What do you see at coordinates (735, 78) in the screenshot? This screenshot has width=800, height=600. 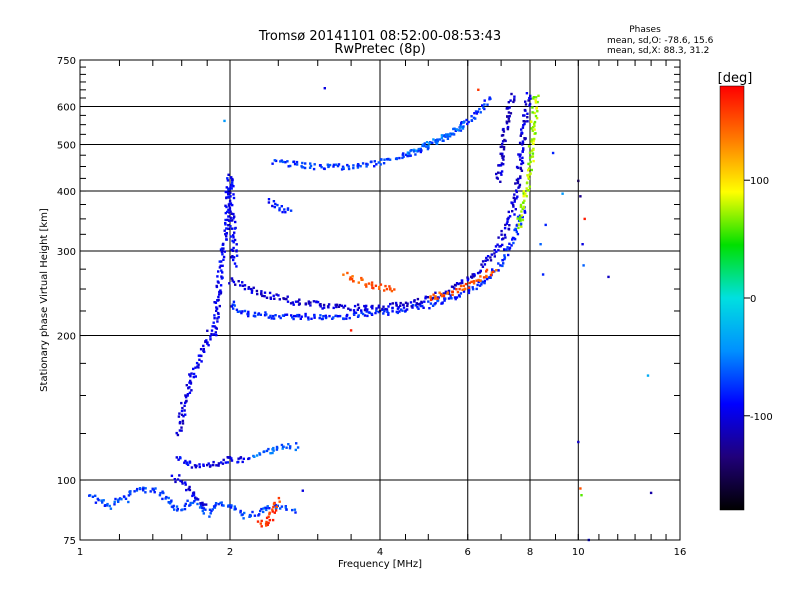 I see `colorbar-label: [deg]` at bounding box center [735, 78].